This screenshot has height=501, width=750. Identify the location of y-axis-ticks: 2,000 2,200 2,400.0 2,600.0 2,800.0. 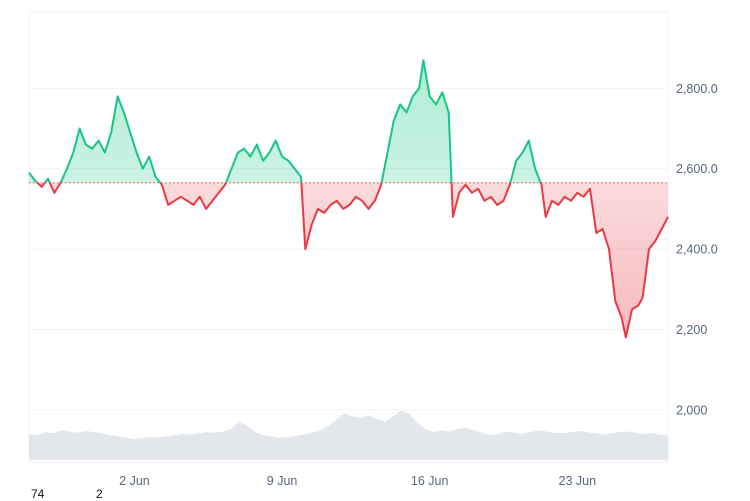
(697, 249).